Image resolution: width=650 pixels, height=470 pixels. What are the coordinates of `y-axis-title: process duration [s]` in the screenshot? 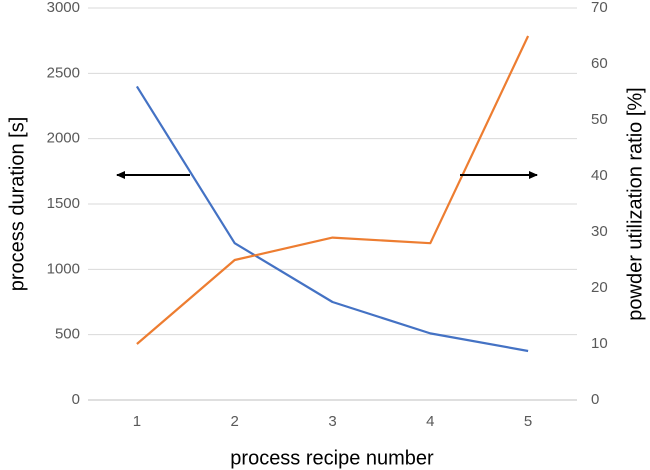 It's located at (17, 204).